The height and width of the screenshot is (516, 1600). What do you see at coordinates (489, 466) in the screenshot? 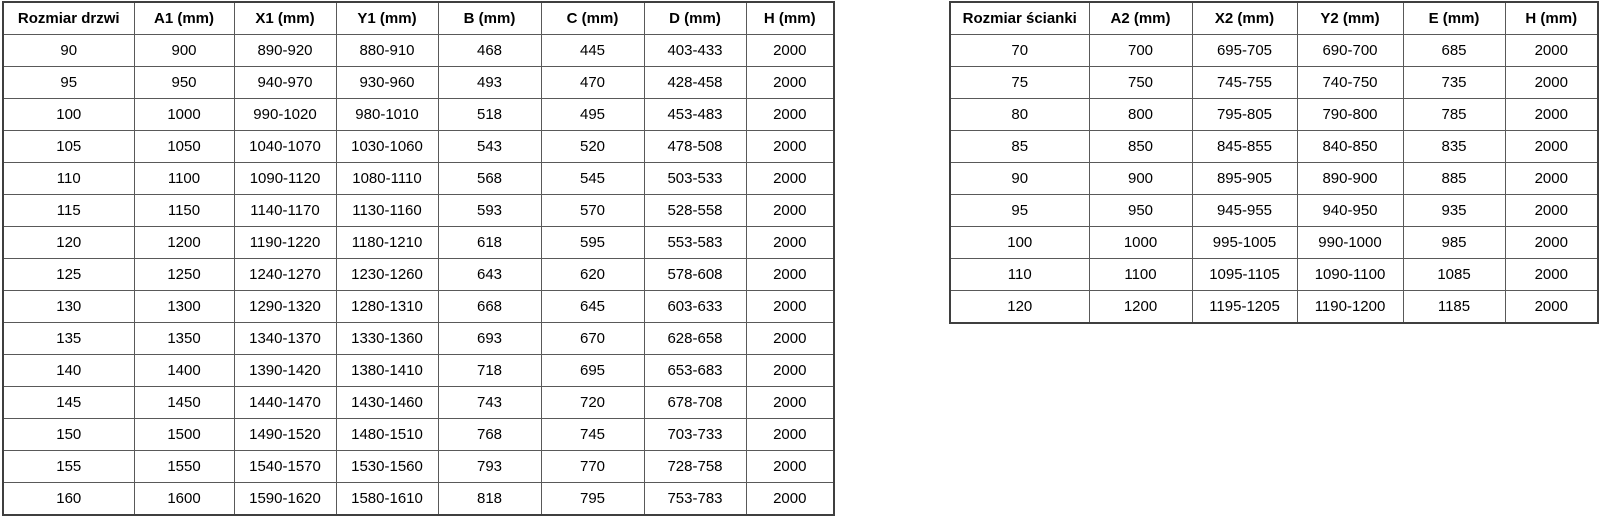
I see `table-cell: 793` at bounding box center [489, 466].